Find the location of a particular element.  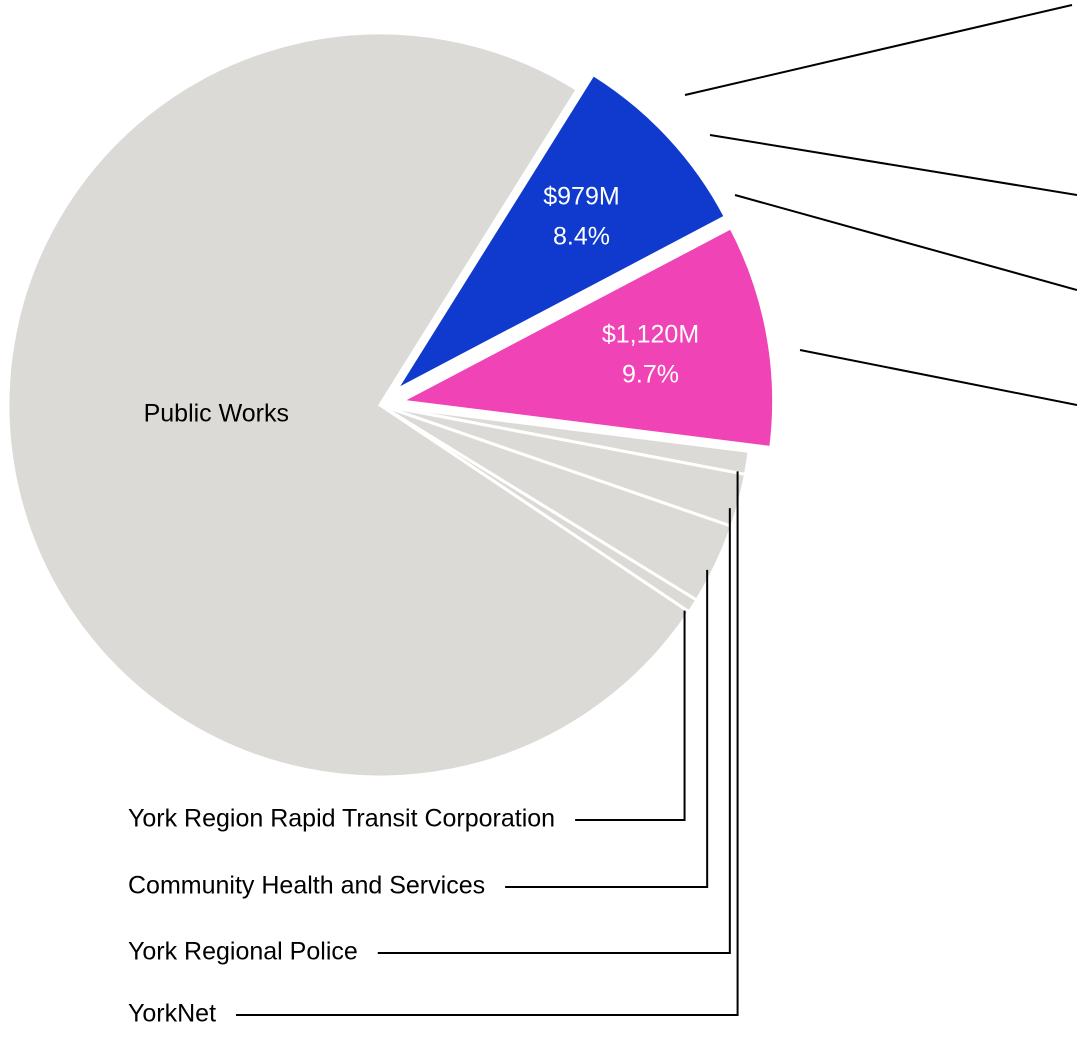

category-label: Public Works is located at coordinates (216, 414).